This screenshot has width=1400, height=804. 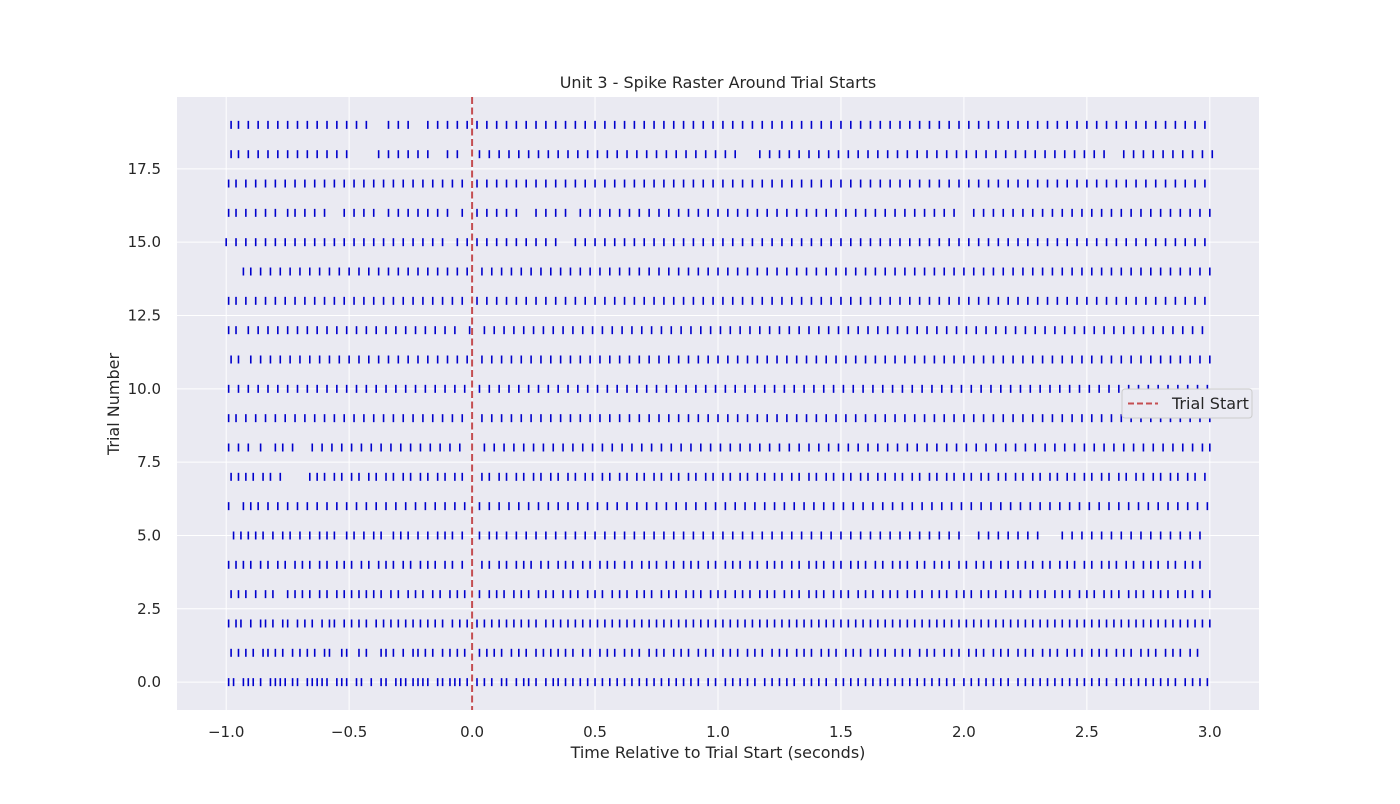 I want to click on x-tick-label: 3.0, so click(x=1210, y=732).